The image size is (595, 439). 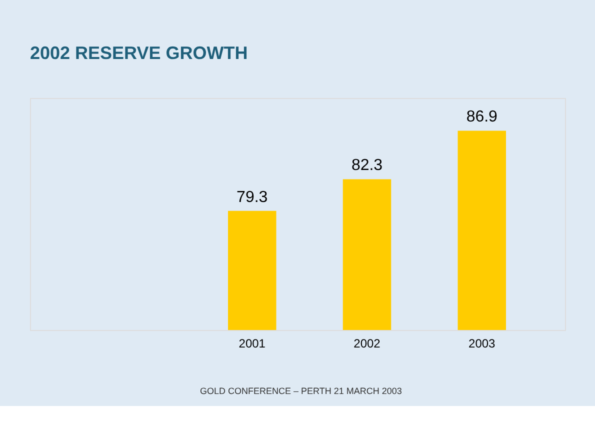 I want to click on x-tick-label: 2002, so click(x=367, y=343).